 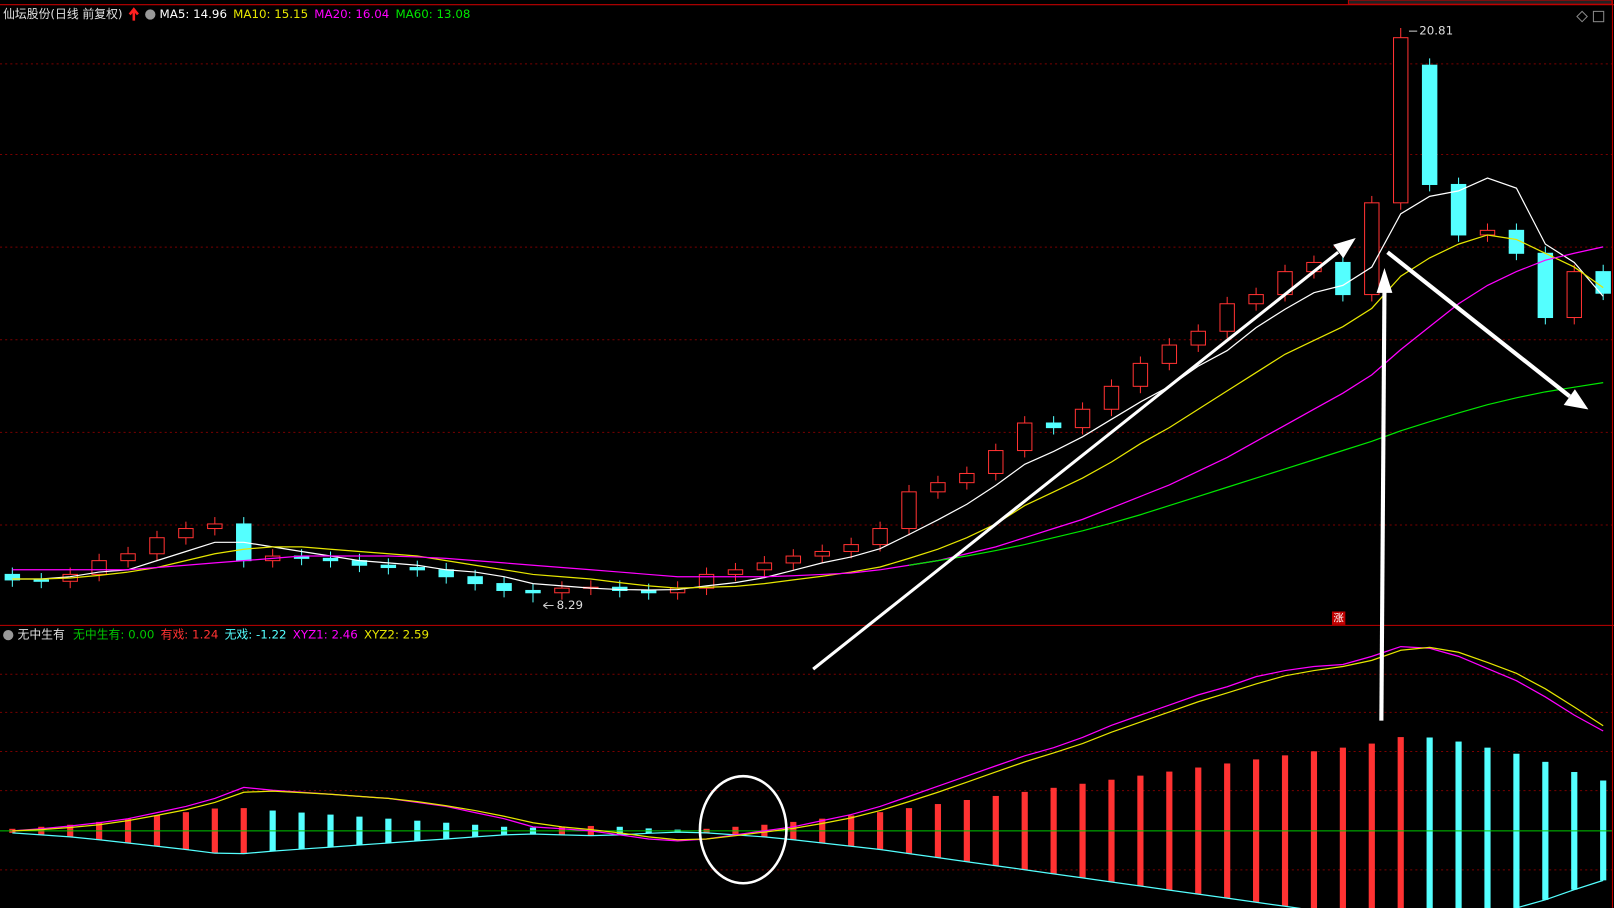 What do you see at coordinates (270, 14) in the screenshot?
I see `legend-entry: MA10: 15.15` at bounding box center [270, 14].